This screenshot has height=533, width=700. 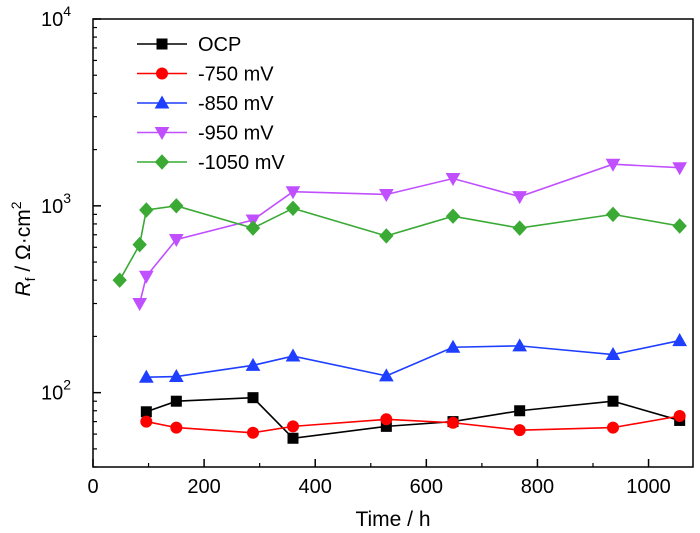 What do you see at coordinates (315, 487) in the screenshot?
I see `x-tick-label: 400` at bounding box center [315, 487].